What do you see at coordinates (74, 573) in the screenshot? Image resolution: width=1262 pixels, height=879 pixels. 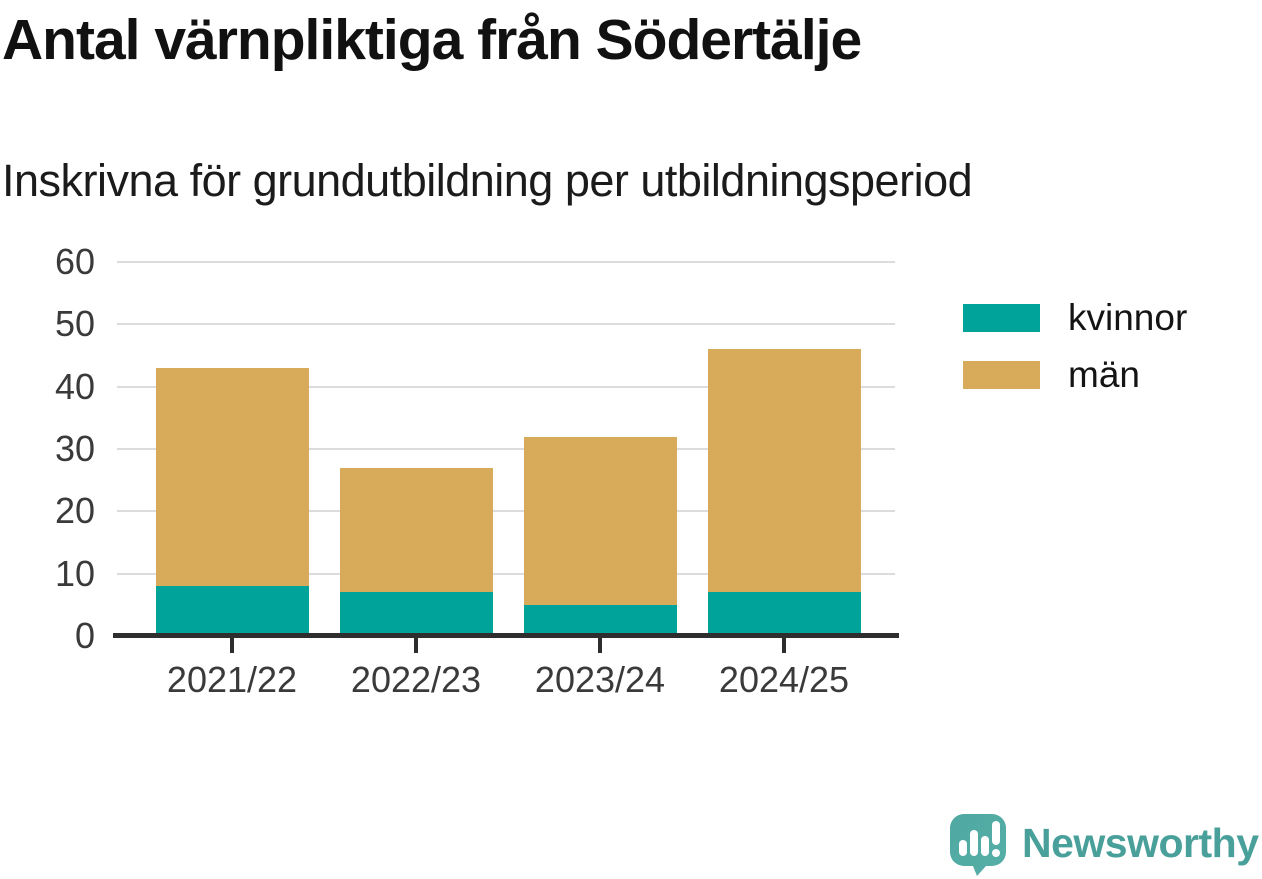 I see `y-axis-tick-label: 10` at bounding box center [74, 573].